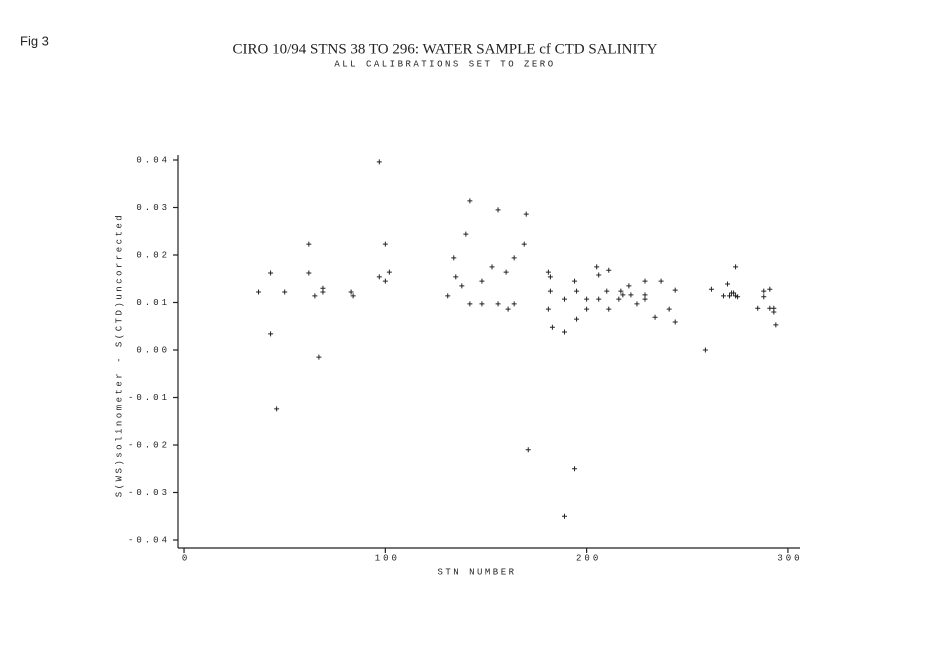 Image resolution: width=946 pixels, height=669 pixels. Describe the element at coordinates (34, 40) in the screenshot. I see `figure-label: Fig 3` at that location.